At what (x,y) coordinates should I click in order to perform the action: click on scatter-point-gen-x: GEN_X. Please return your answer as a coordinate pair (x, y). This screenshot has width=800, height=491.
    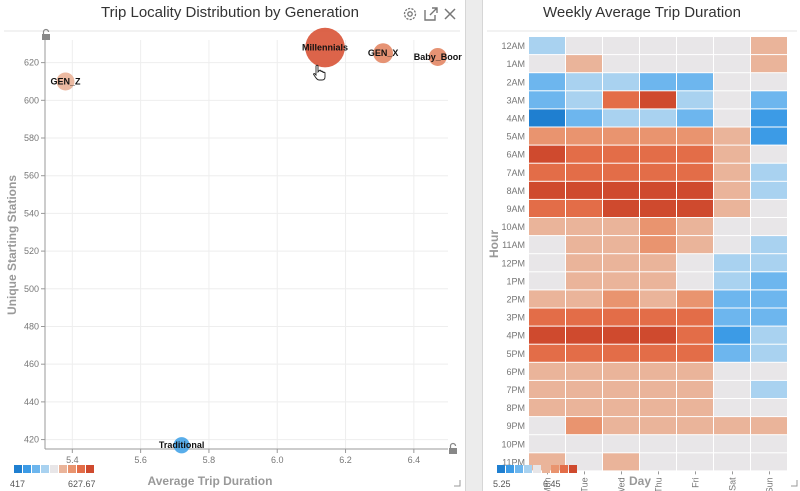
    Looking at the image, I should click on (383, 53).